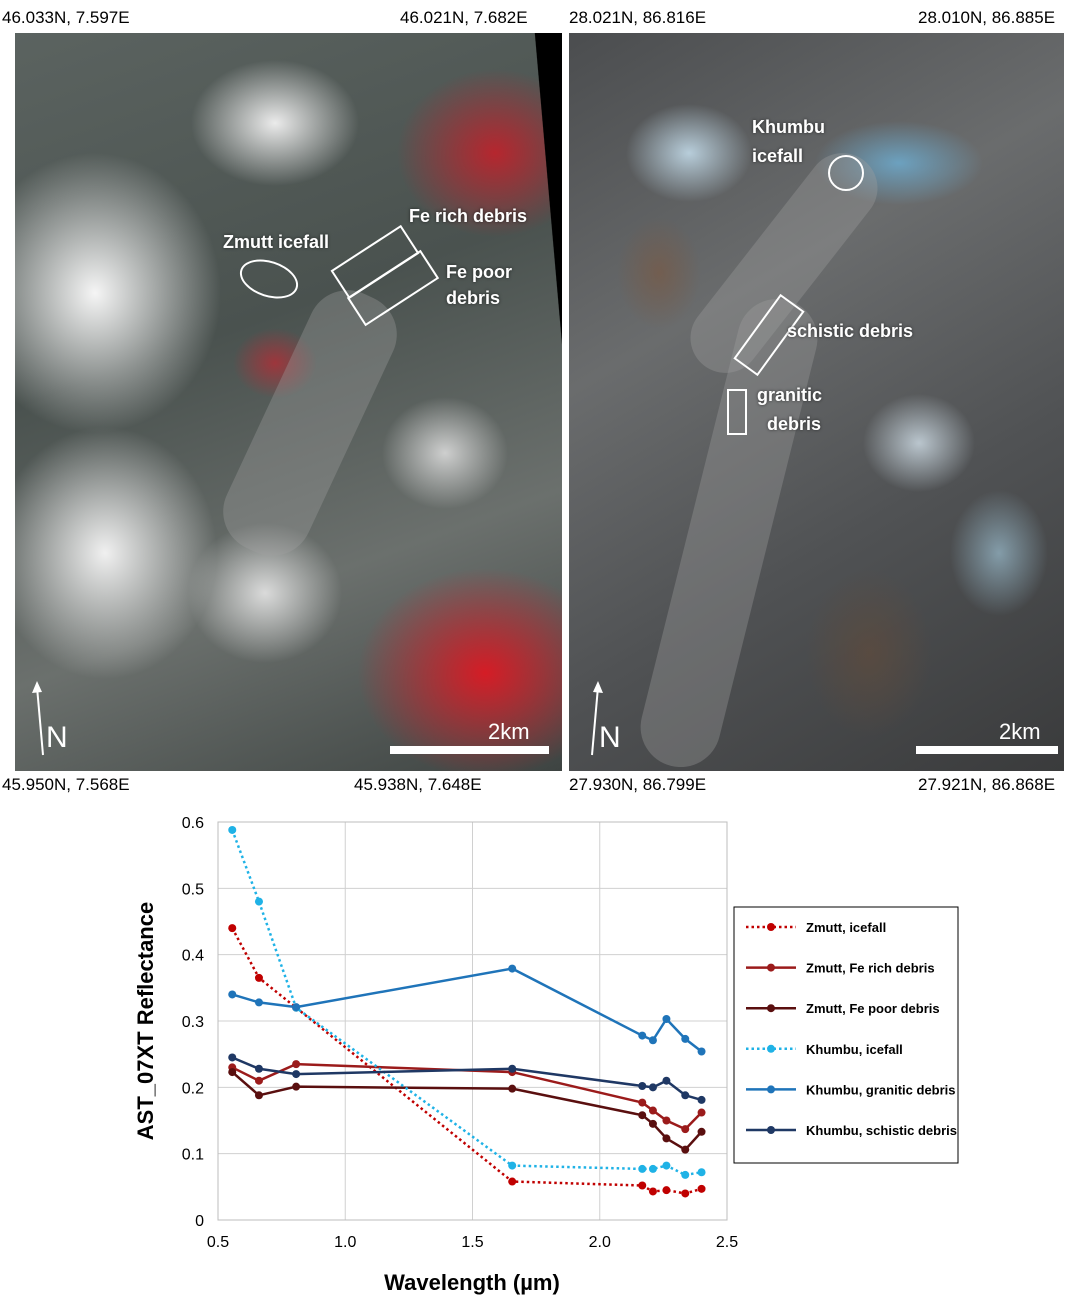 This screenshot has height=1299, width=1081. Describe the element at coordinates (472, 1282) in the screenshot. I see `x-axis-title: Wavelength (µm)` at that location.